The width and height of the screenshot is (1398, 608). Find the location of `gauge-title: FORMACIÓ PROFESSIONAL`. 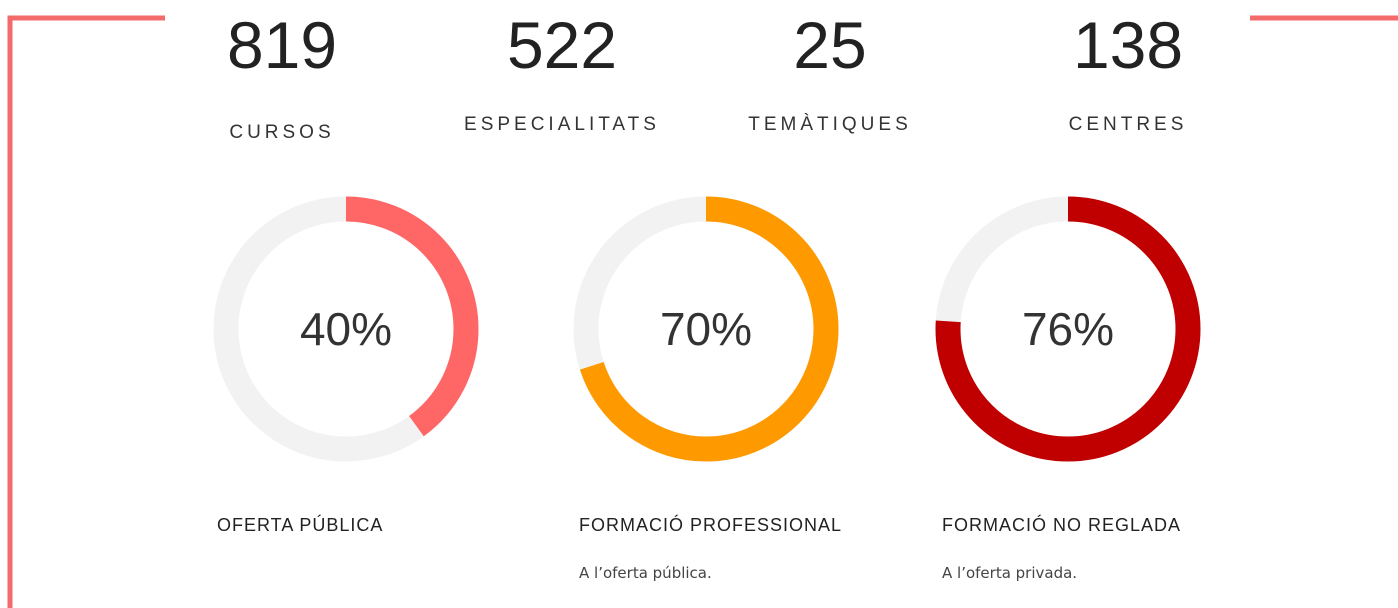

gauge-title: FORMACIÓ PROFESSIONAL is located at coordinates (710, 524).